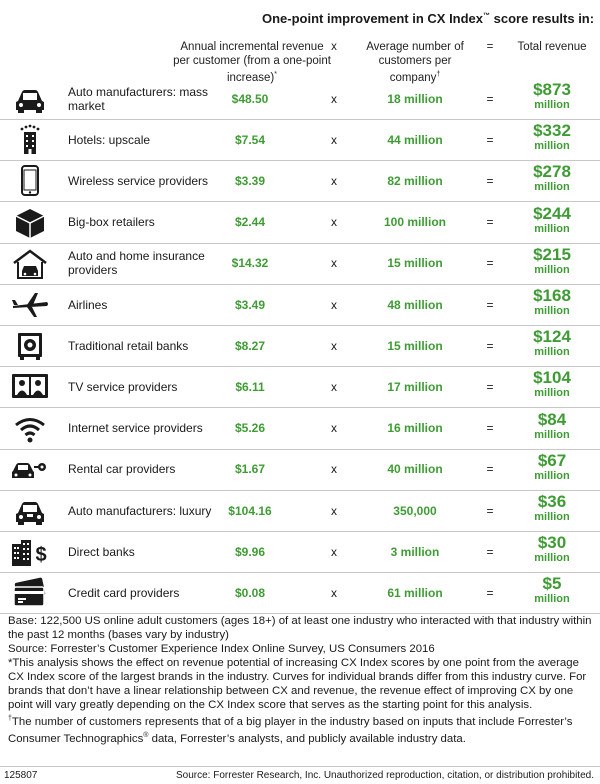 The width and height of the screenshot is (600, 784). Describe the element at coordinates (415, 386) in the screenshot. I see `customer-count: 17 million` at that location.